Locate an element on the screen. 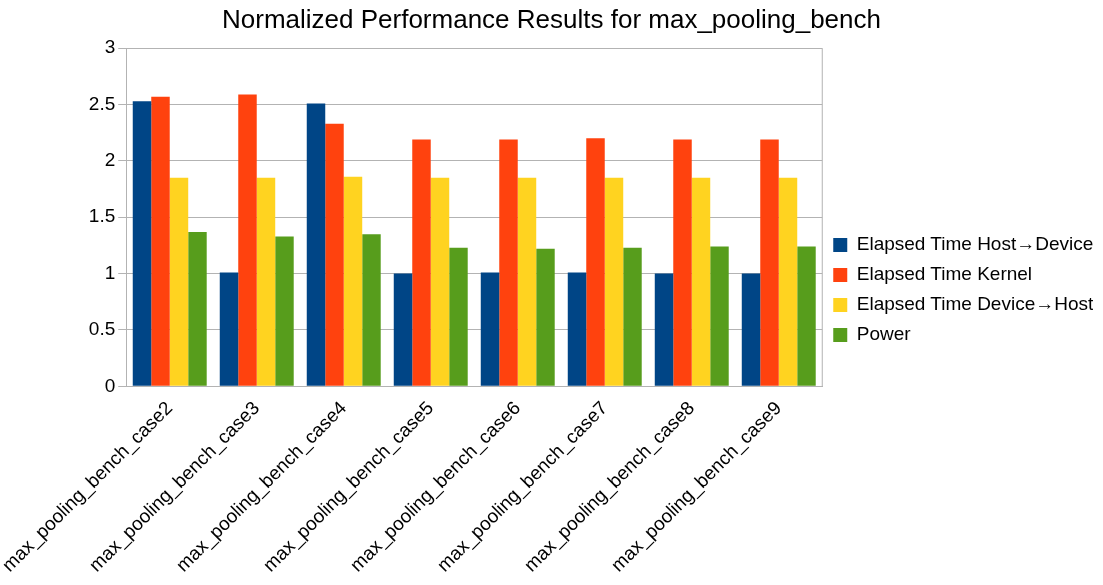 The image size is (1103, 585). y-tick-label: 0 is located at coordinates (110, 385).